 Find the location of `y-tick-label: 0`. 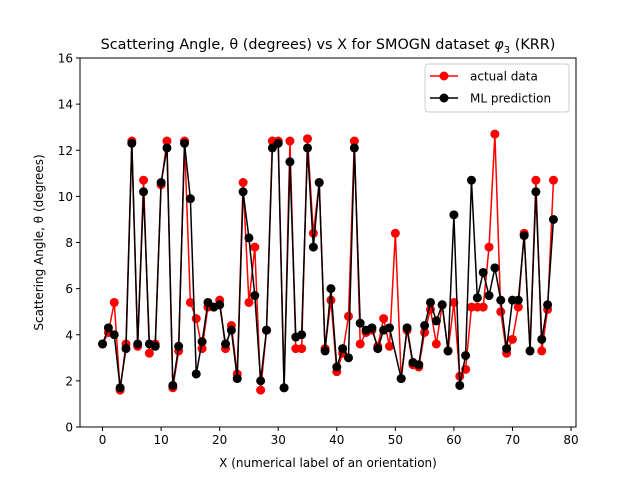

y-tick-label: 0 is located at coordinates (69, 428).